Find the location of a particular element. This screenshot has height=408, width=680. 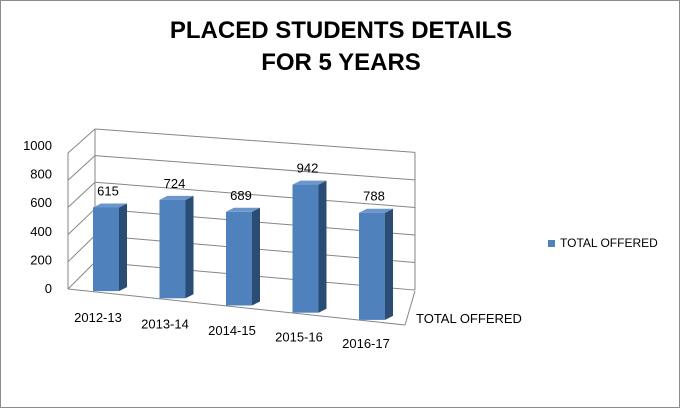

y-tick-label: 800 is located at coordinates (41, 174).